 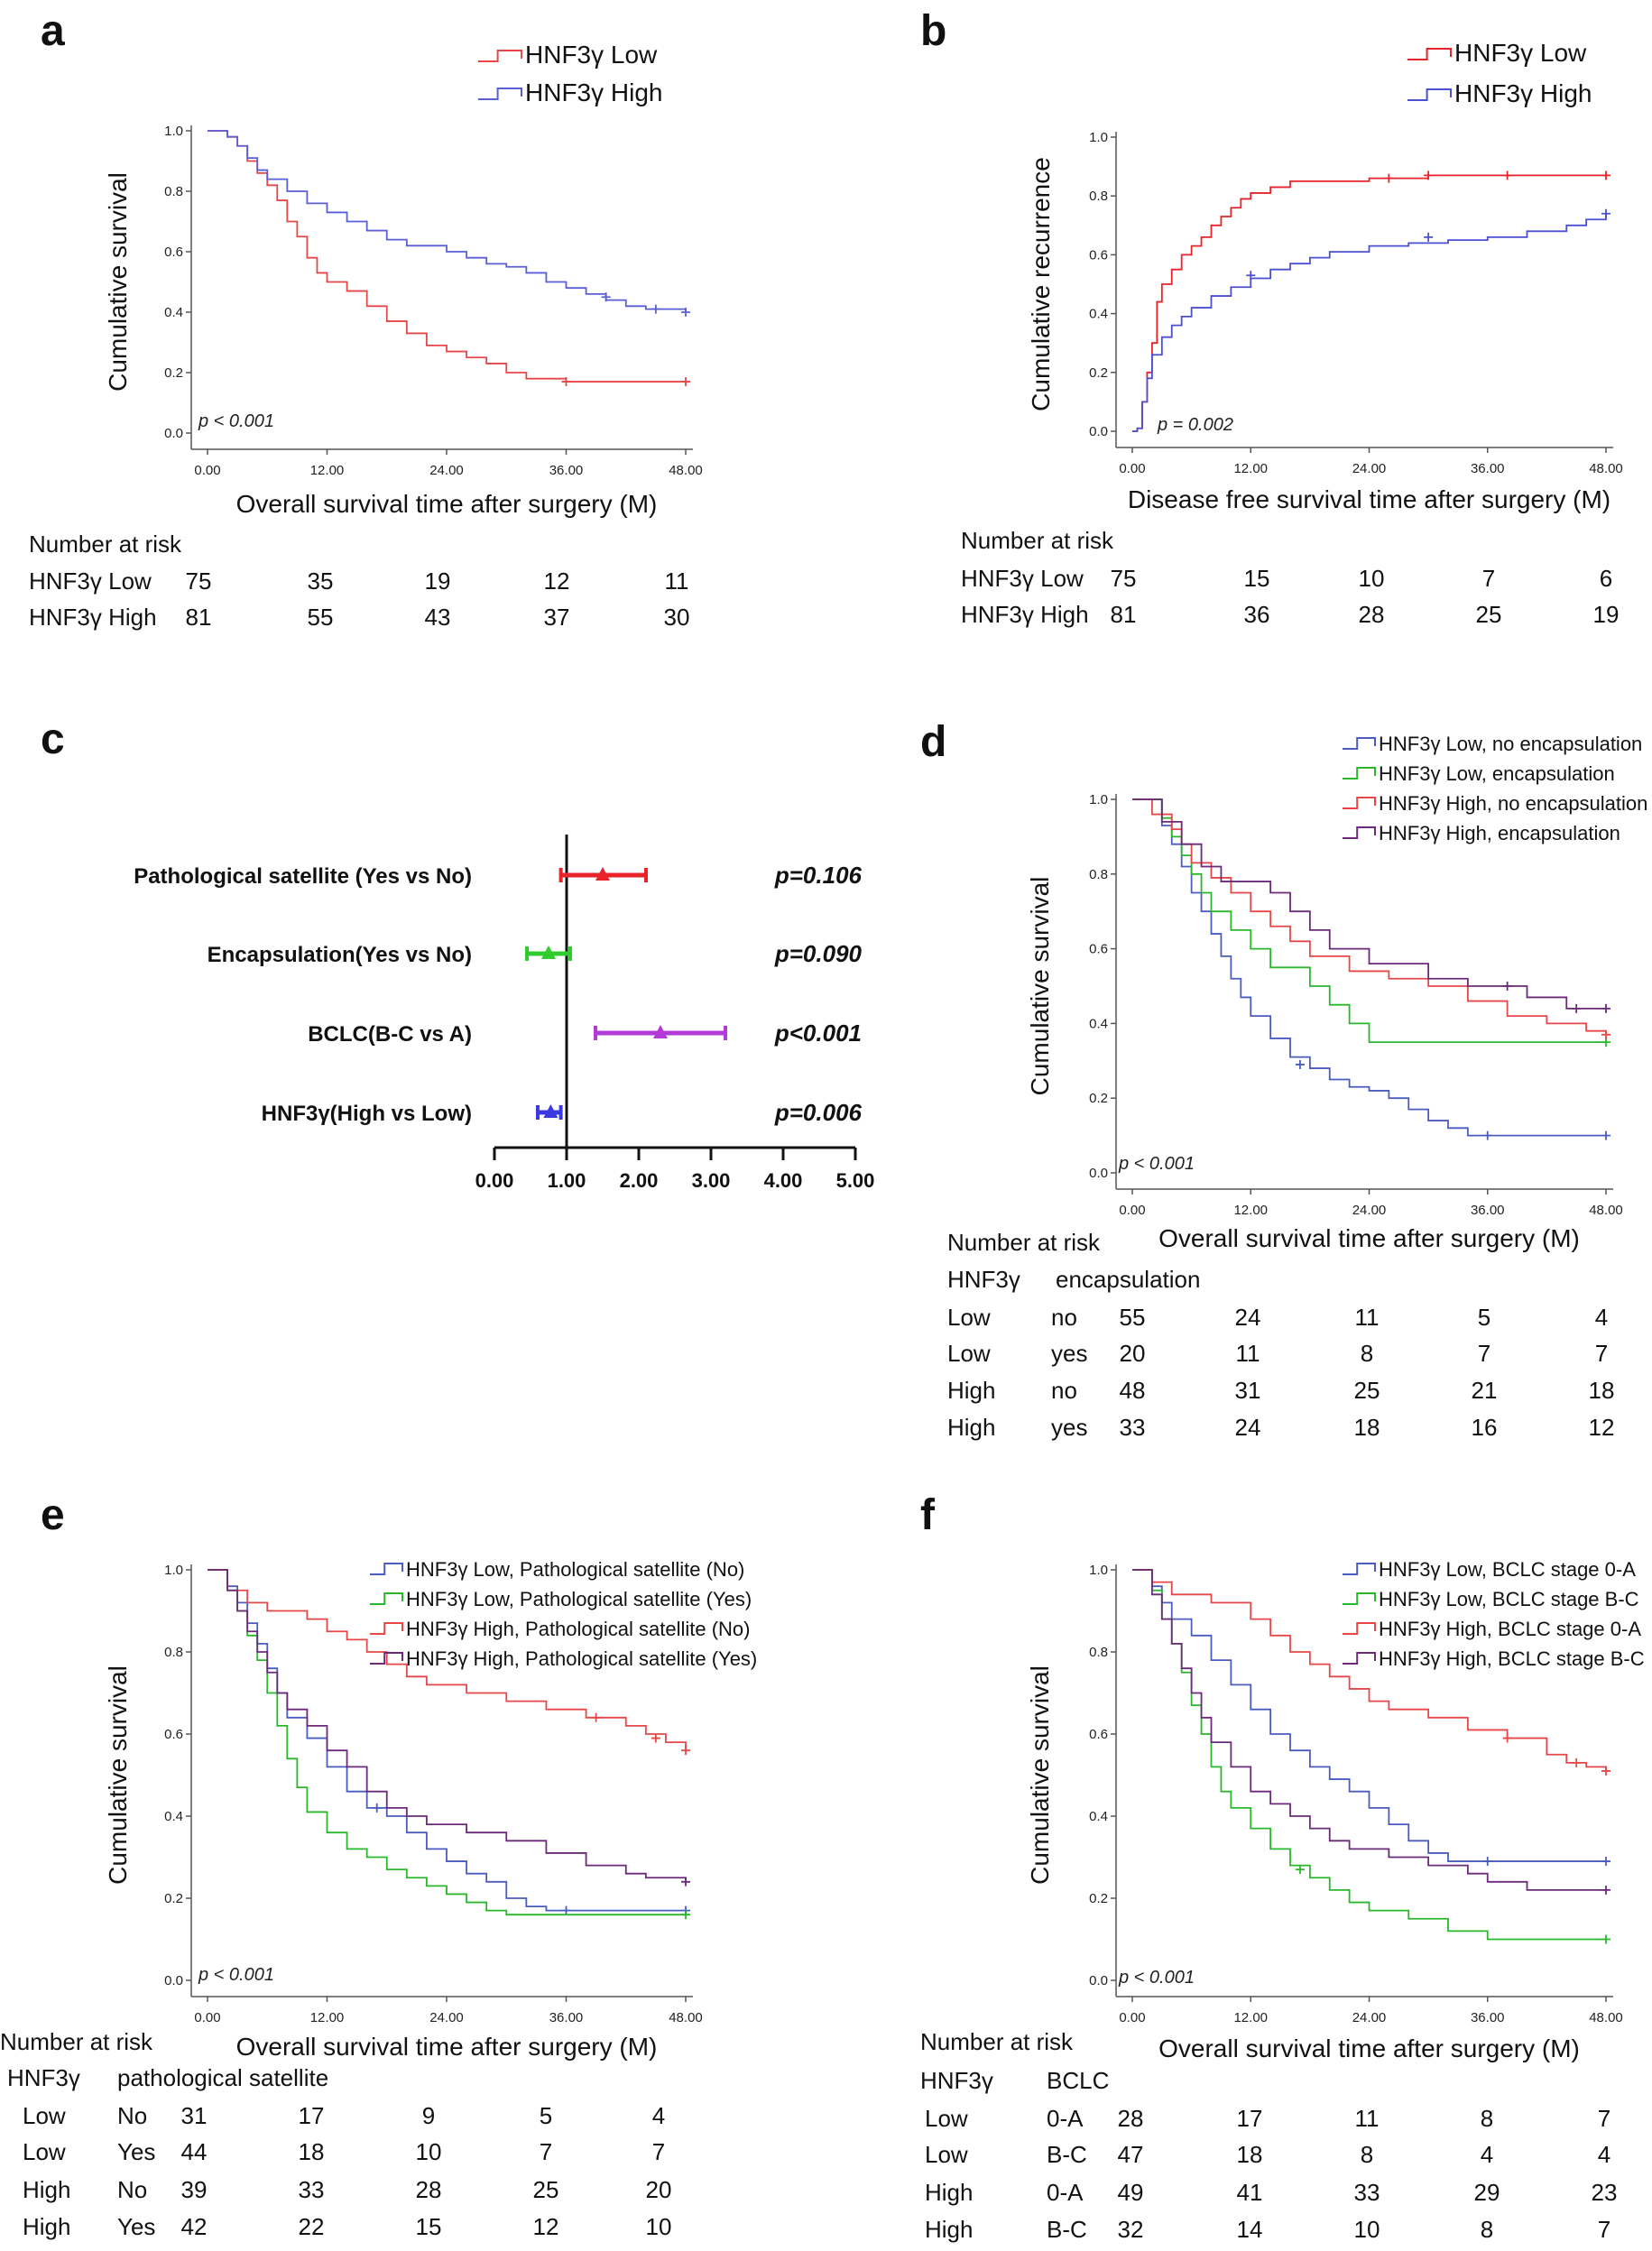 What do you see at coordinates (639, 1180) in the screenshot?
I see `forest-tick-label: 2.00` at bounding box center [639, 1180].